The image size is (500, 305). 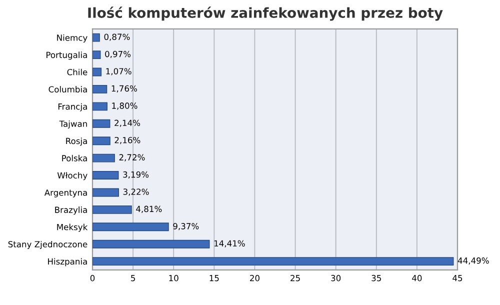 I want to click on y-tick-label: Stany Zjednoczone, so click(x=48, y=245).